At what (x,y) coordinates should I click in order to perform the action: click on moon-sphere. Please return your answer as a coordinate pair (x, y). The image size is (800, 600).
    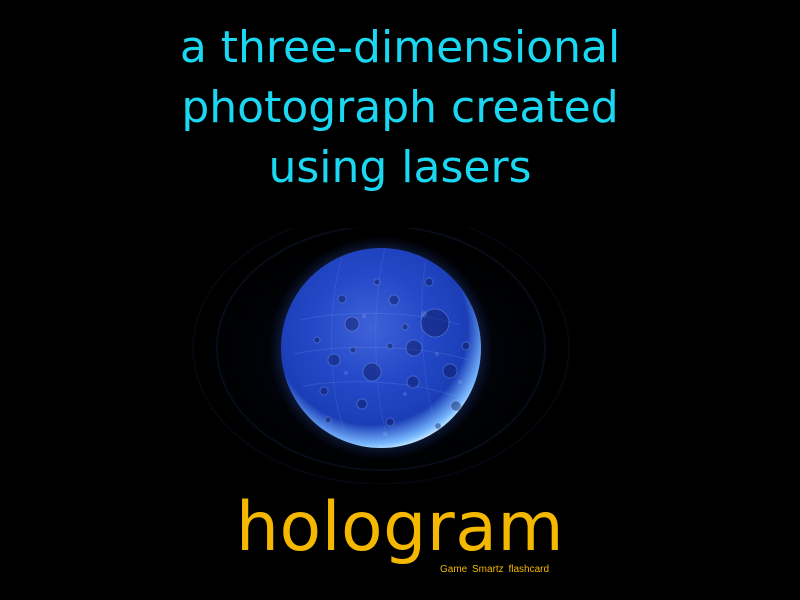
    Looking at the image, I should click on (381, 348).